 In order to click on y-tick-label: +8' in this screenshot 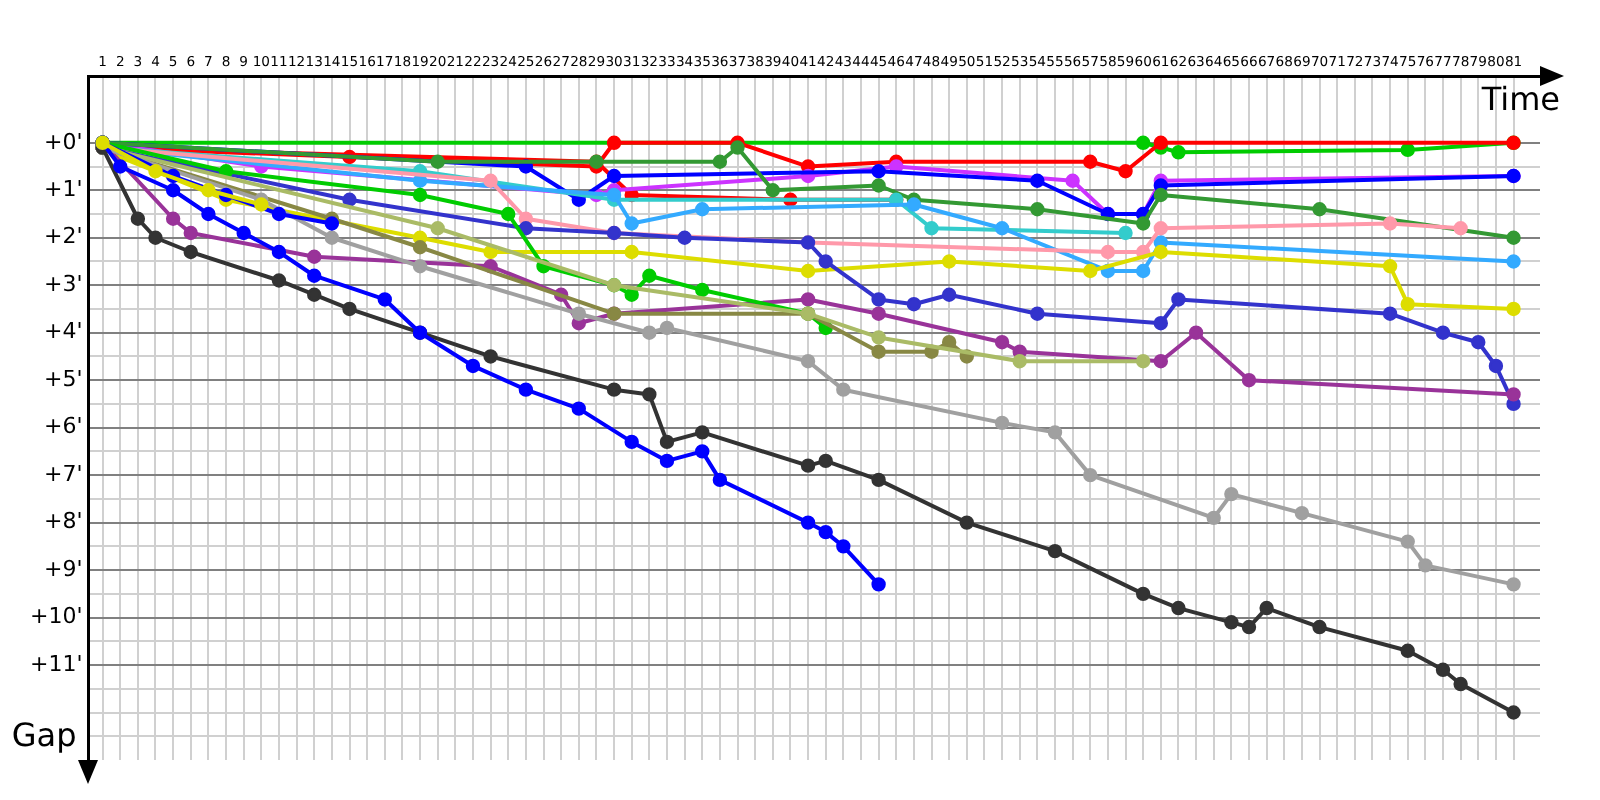, I will do `click(63, 521)`.